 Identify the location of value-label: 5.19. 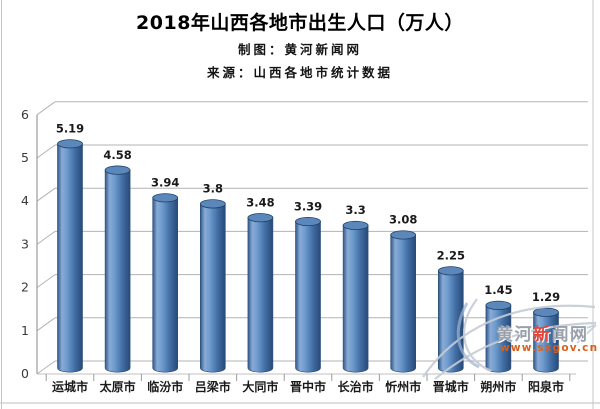
(70, 129).